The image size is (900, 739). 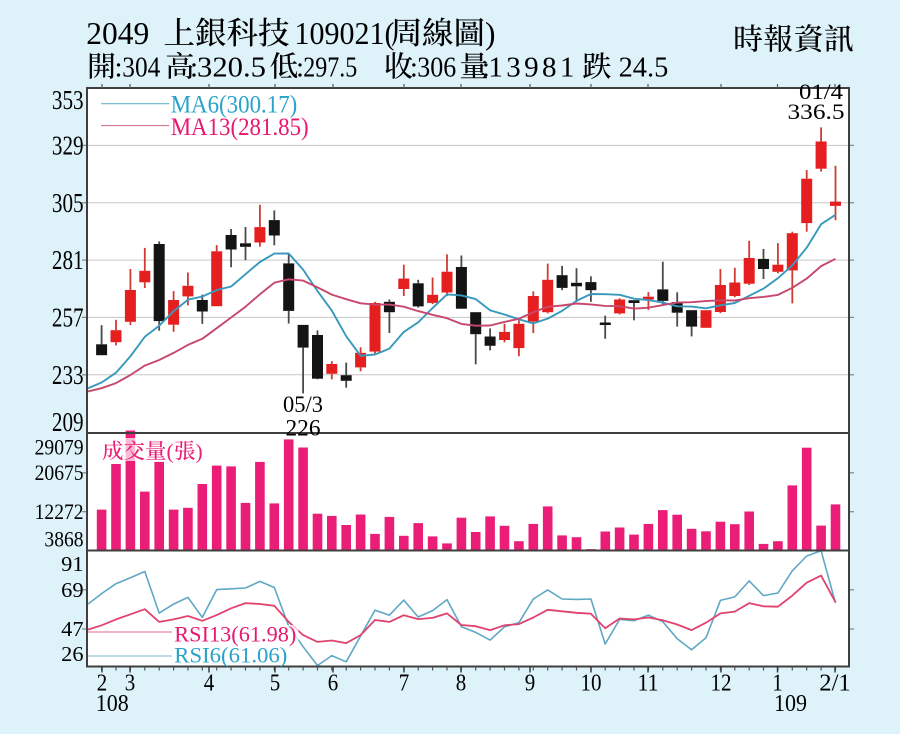 What do you see at coordinates (275, 684) in the screenshot?
I see `svg-text: 5` at bounding box center [275, 684].